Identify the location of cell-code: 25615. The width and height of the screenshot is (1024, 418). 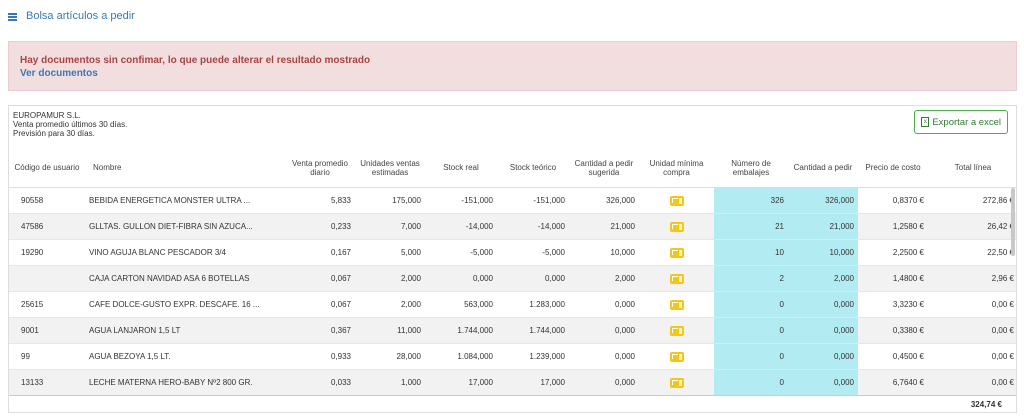
(47, 304).